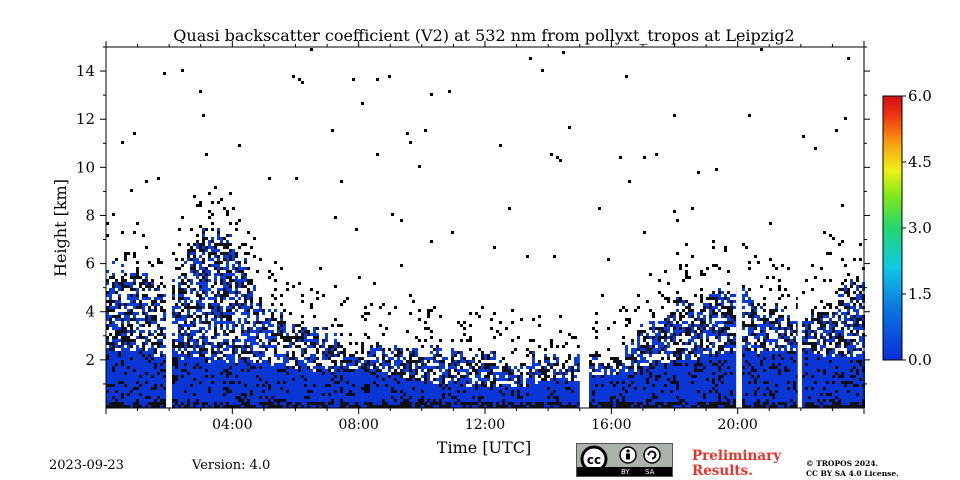 The height and width of the screenshot is (480, 960). Describe the element at coordinates (232, 425) in the screenshot. I see `x-tick-label: 04:00` at that location.